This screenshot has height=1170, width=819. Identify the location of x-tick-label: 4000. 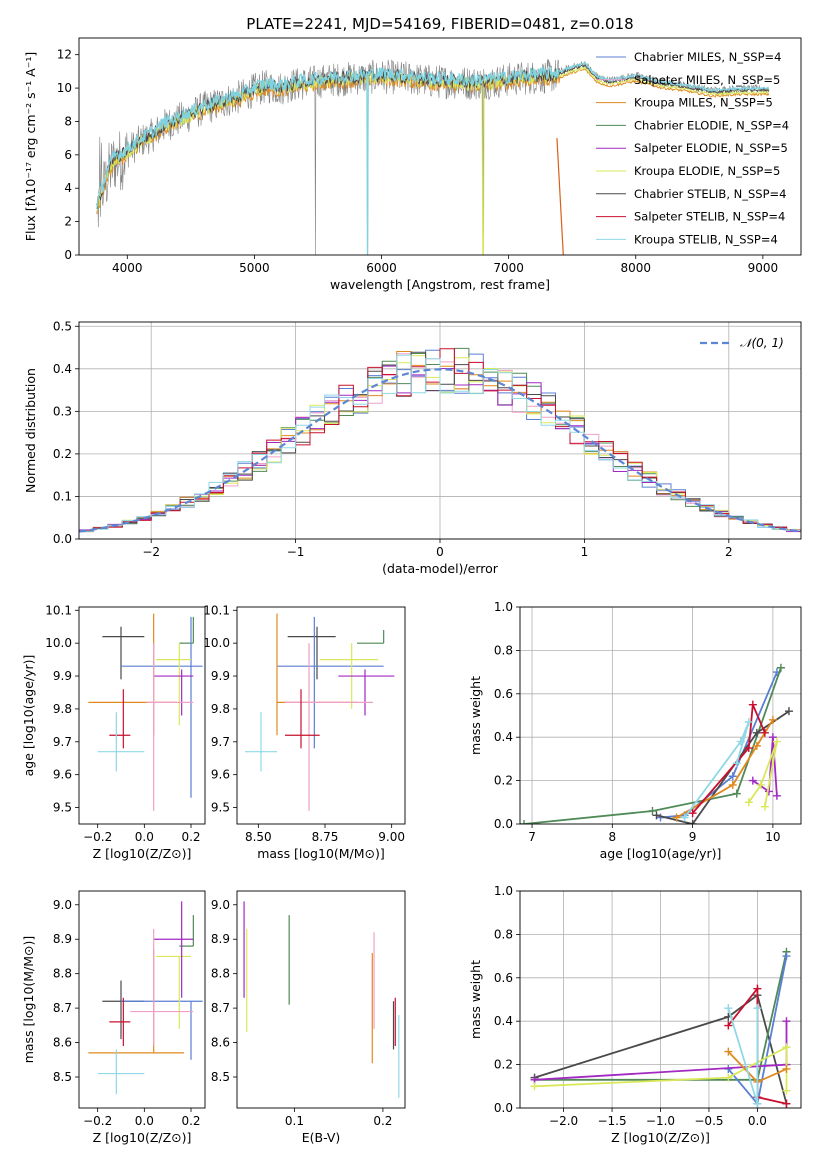
(127, 268).